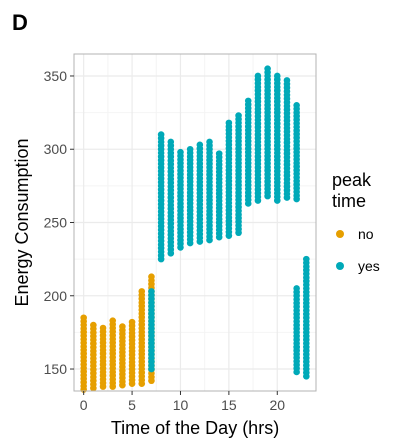 The height and width of the screenshot is (443, 412). Describe the element at coordinates (195, 428) in the screenshot. I see `x-axis-title: Time of the Day (hrs)` at that location.